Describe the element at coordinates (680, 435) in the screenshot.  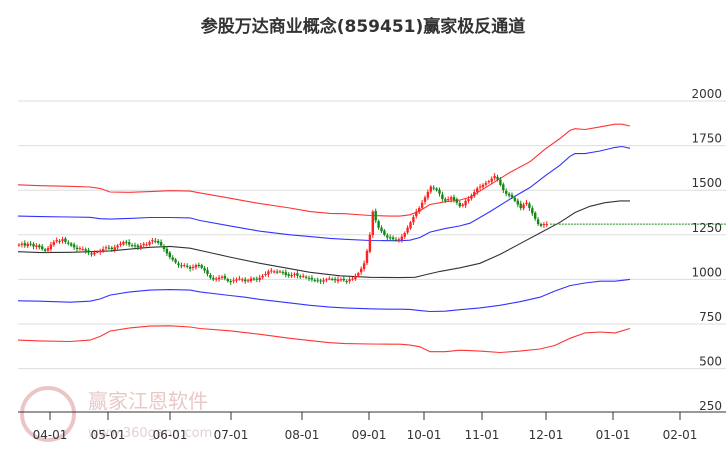
I see `x-tick-label: 02-01` at that location.